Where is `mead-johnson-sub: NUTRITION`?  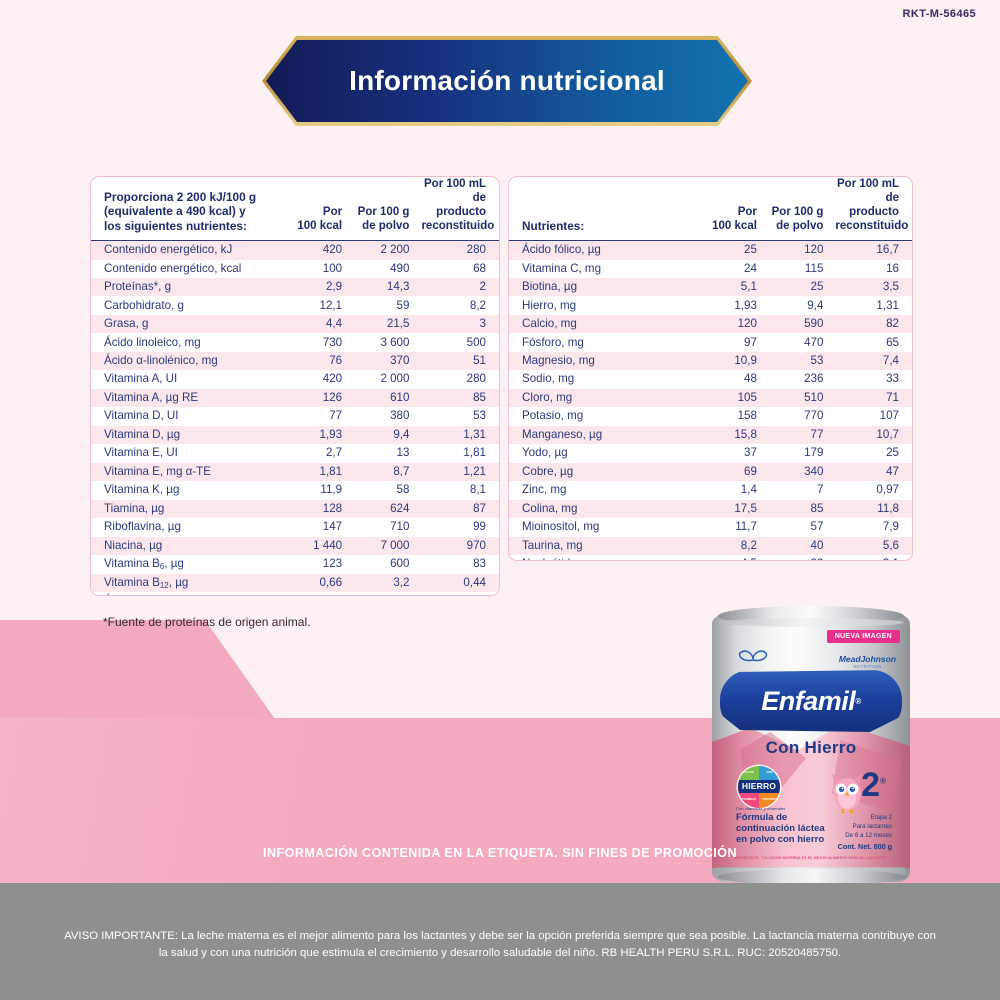
mead-johnson-sub: NUTRITION is located at coordinates (867, 666).